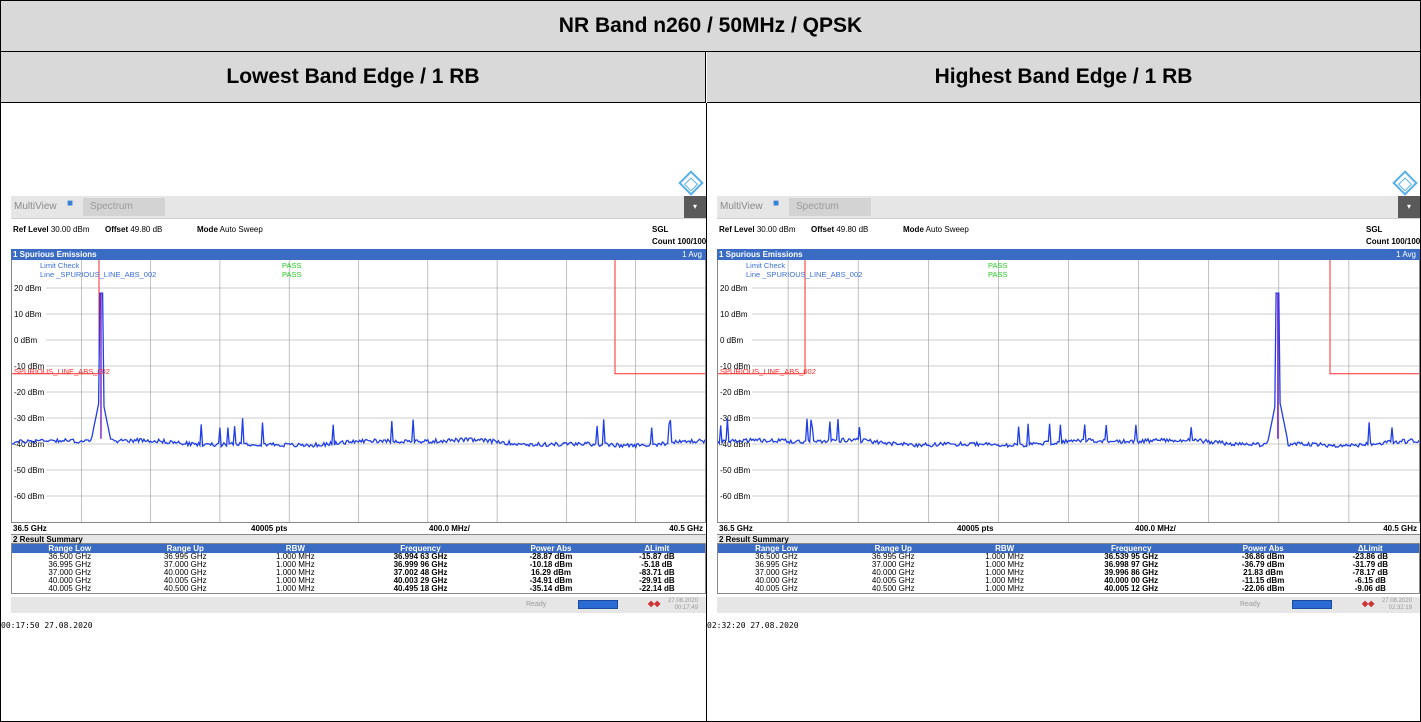 Image resolution: width=1421 pixels, height=722 pixels. What do you see at coordinates (691, 183) in the screenshot?
I see `rs-logo-icon` at bounding box center [691, 183].